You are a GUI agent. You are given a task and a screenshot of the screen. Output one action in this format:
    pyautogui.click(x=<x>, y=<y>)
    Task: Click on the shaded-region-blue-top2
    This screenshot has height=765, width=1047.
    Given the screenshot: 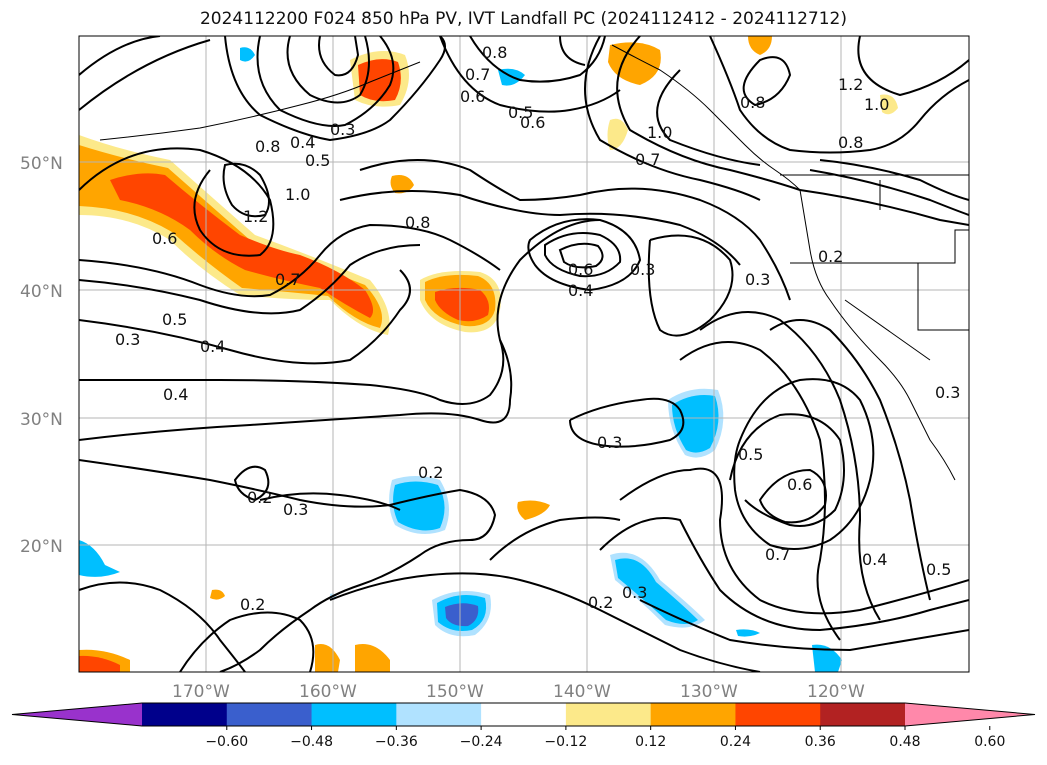 What is the action you would take?
    pyautogui.click(x=247, y=54)
    